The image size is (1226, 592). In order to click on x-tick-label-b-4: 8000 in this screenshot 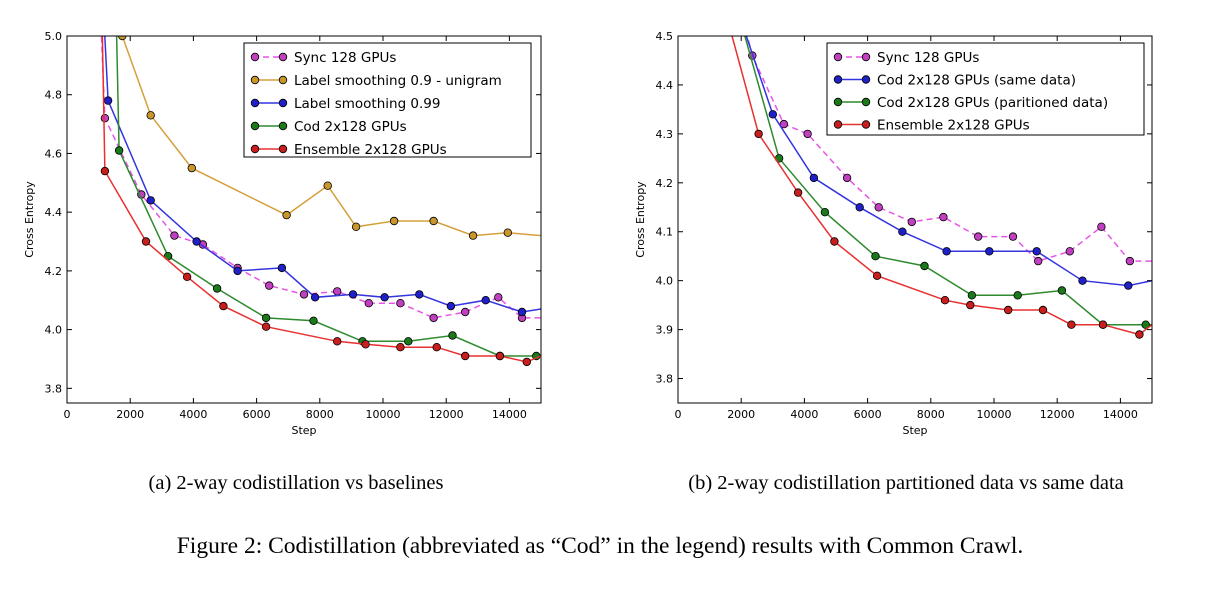, I will do `click(931, 414)`.